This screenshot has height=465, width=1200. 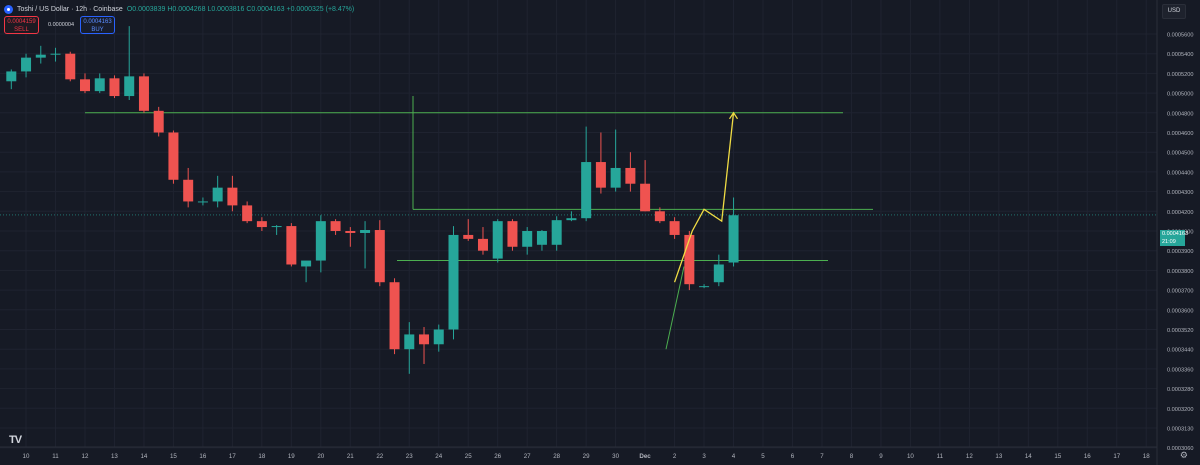 I want to click on price-tick-label: 0.0003200, so click(x=1180, y=410).